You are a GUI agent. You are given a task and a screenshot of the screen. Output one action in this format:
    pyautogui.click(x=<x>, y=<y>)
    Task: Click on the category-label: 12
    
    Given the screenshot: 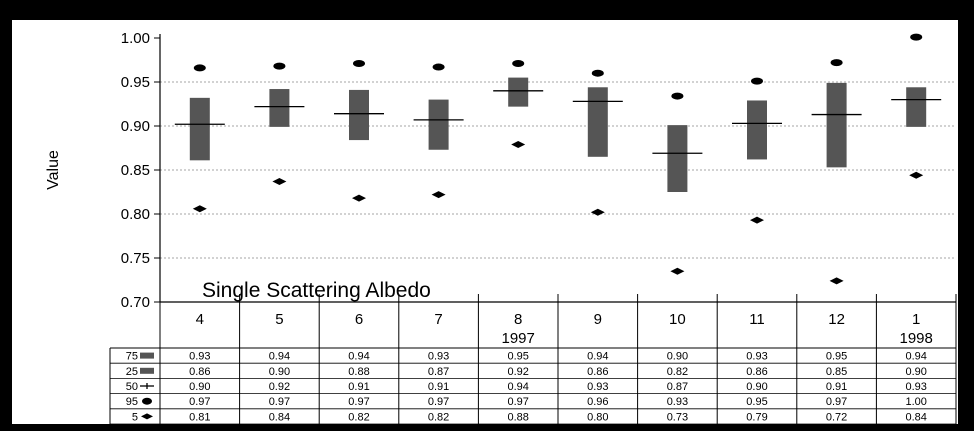 What is the action you would take?
    pyautogui.click(x=836, y=319)
    